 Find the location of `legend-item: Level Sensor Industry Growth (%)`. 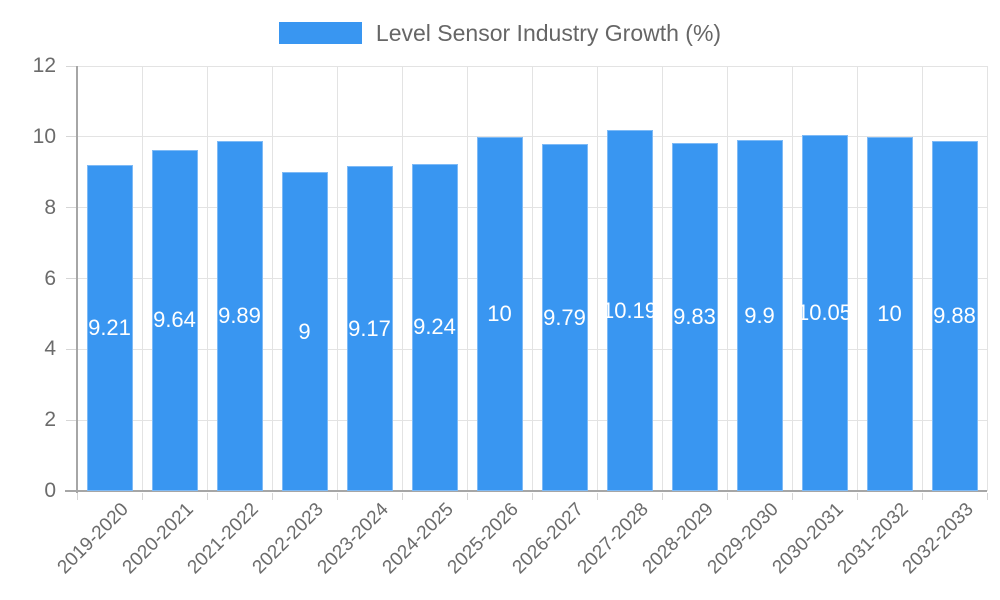

legend-item: Level Sensor Industry Growth (%) is located at coordinates (500, 33).